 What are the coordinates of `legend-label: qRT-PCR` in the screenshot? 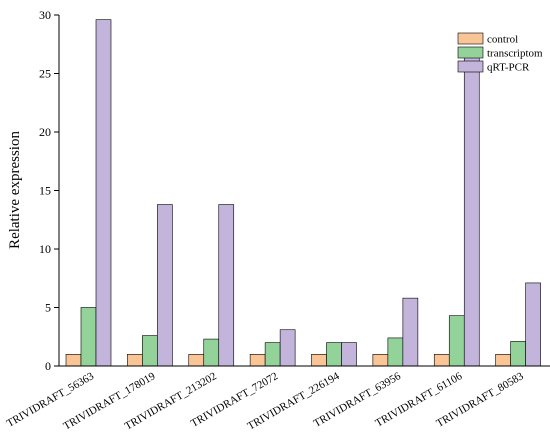 It's located at (508, 68).